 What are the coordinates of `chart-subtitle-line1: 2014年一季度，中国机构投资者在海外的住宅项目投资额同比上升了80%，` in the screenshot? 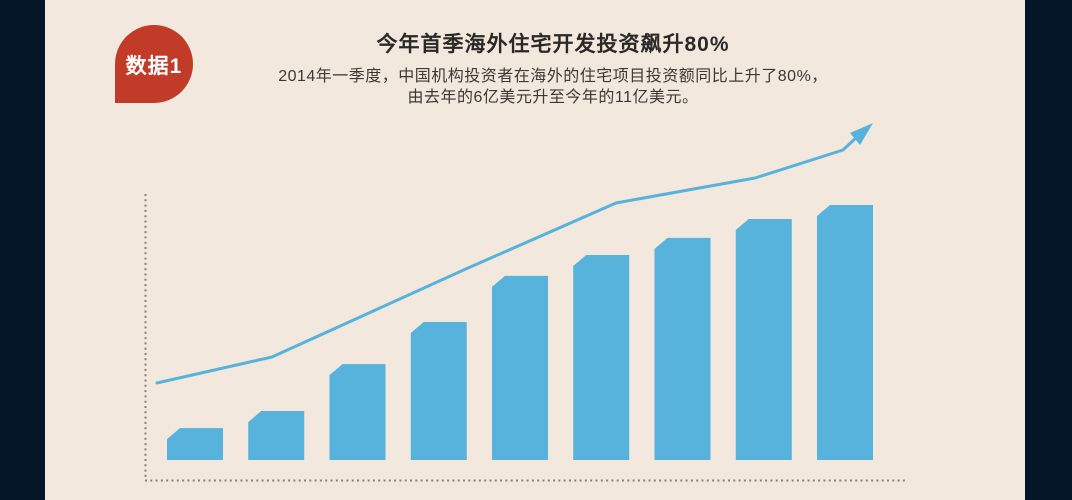 It's located at (553, 76).